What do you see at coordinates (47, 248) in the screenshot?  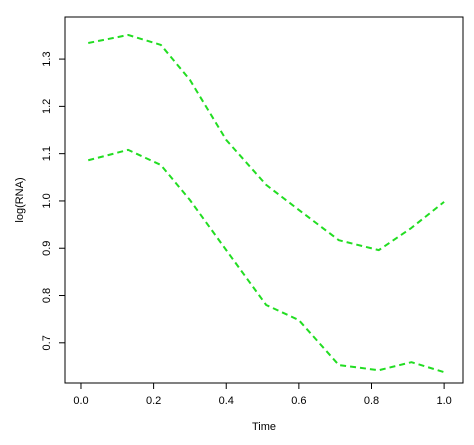 I see `y-tick-label: 0.9` at bounding box center [47, 248].